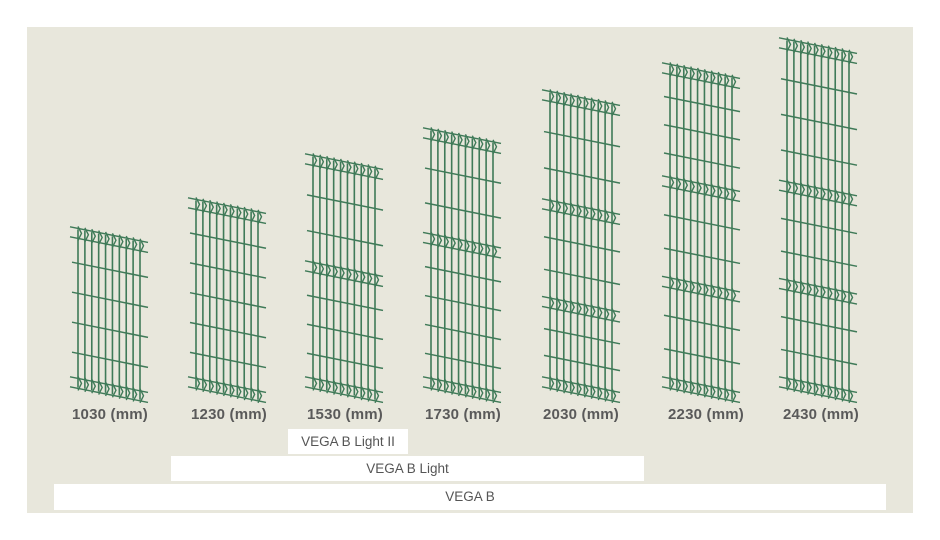  What do you see at coordinates (820, 414) in the screenshot?
I see `height-label-2430: 2430 (mm)` at bounding box center [820, 414].